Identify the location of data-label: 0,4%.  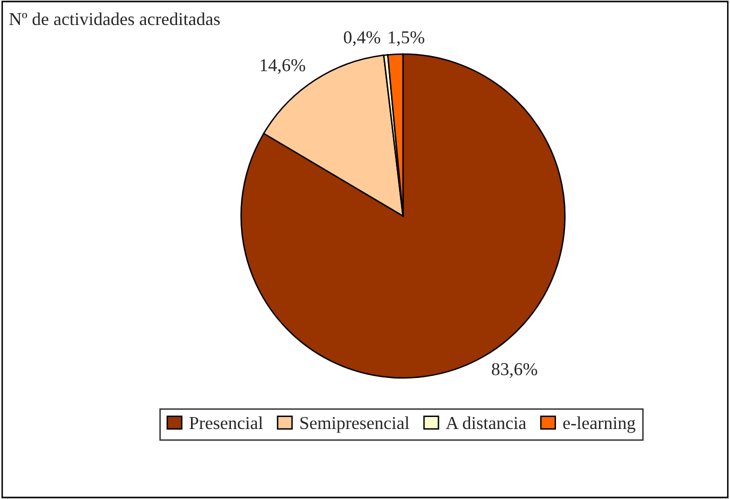
(362, 38).